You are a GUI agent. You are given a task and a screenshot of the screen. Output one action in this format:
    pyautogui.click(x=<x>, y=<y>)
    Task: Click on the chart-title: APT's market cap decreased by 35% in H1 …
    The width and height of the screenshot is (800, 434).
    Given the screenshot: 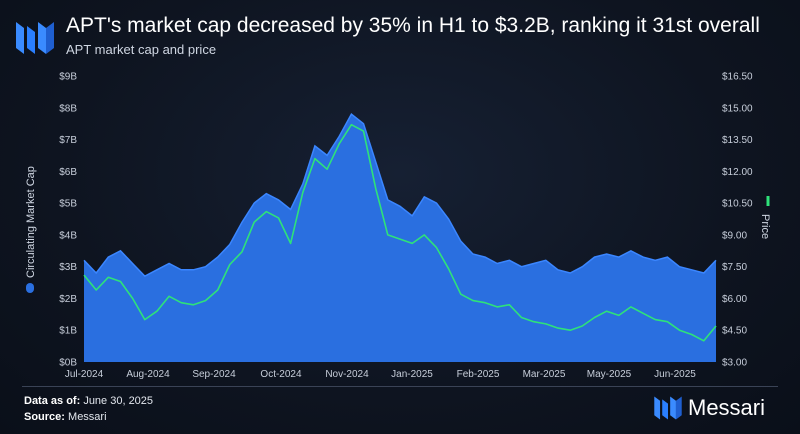 What is the action you would take?
    pyautogui.click(x=413, y=25)
    